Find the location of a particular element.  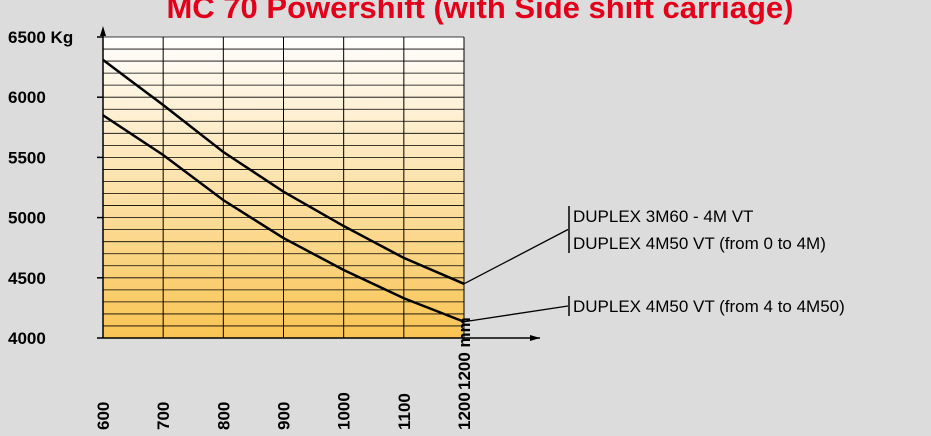

x-axis-label: 1200 mm is located at coordinates (464, 353).